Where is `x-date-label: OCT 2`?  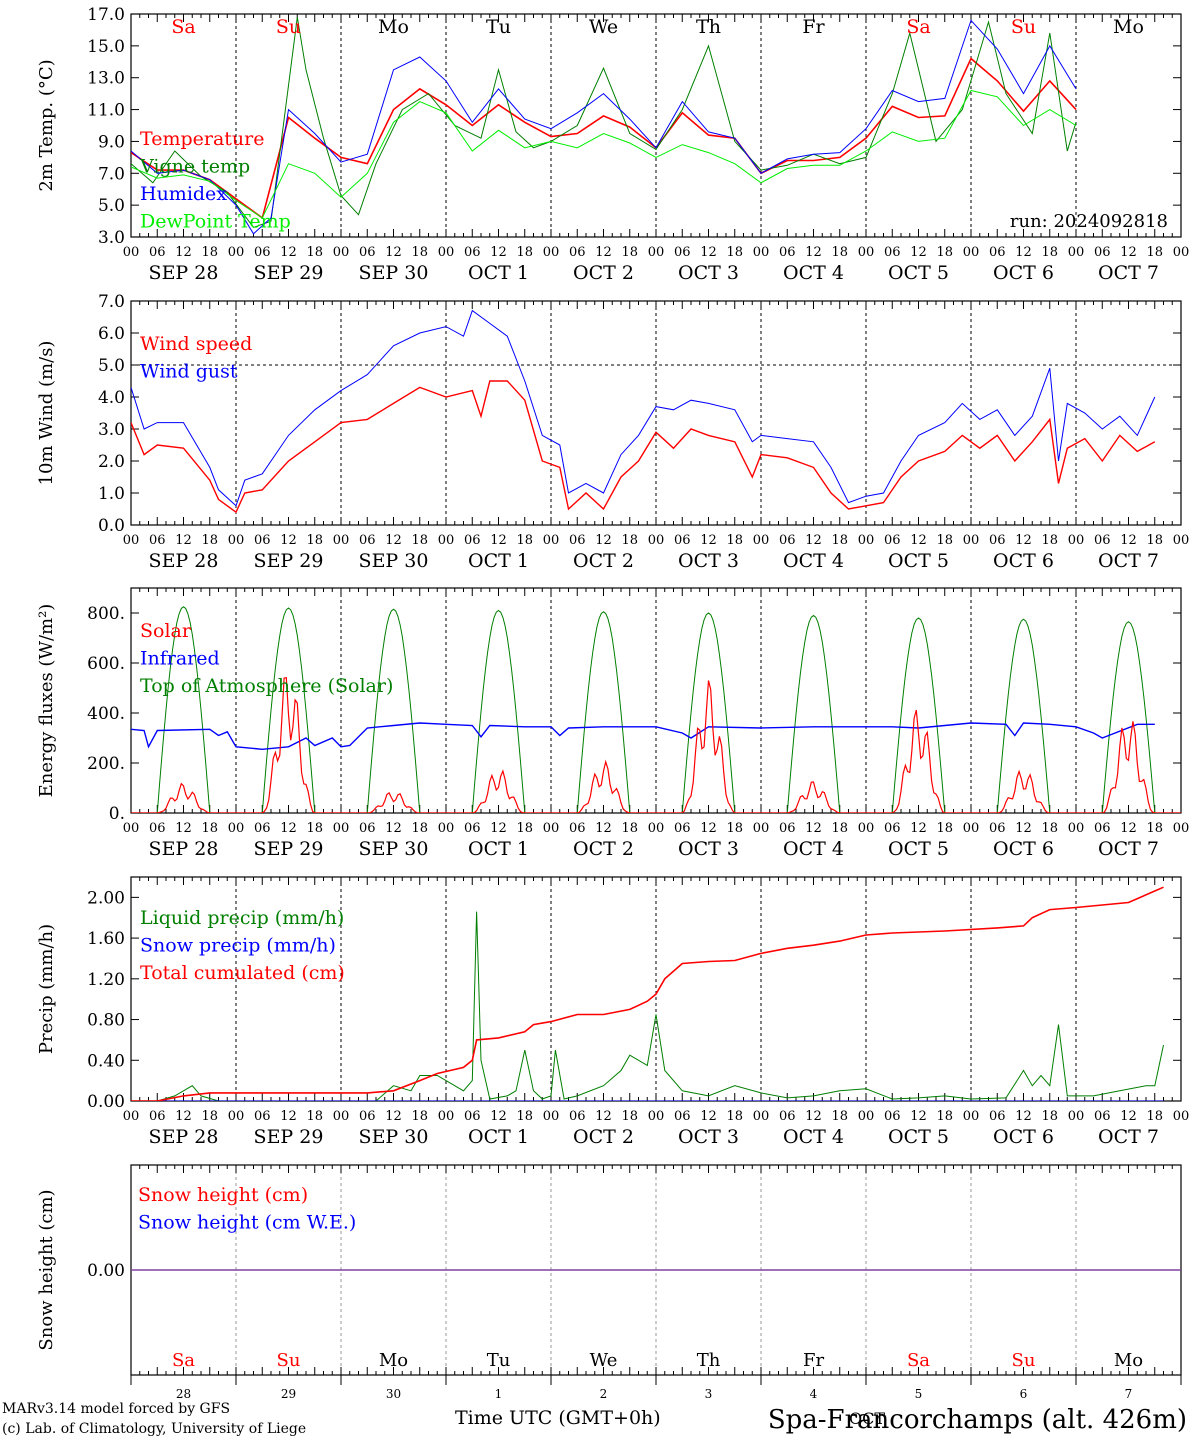 x-date-label: OCT 2 is located at coordinates (603, 273).